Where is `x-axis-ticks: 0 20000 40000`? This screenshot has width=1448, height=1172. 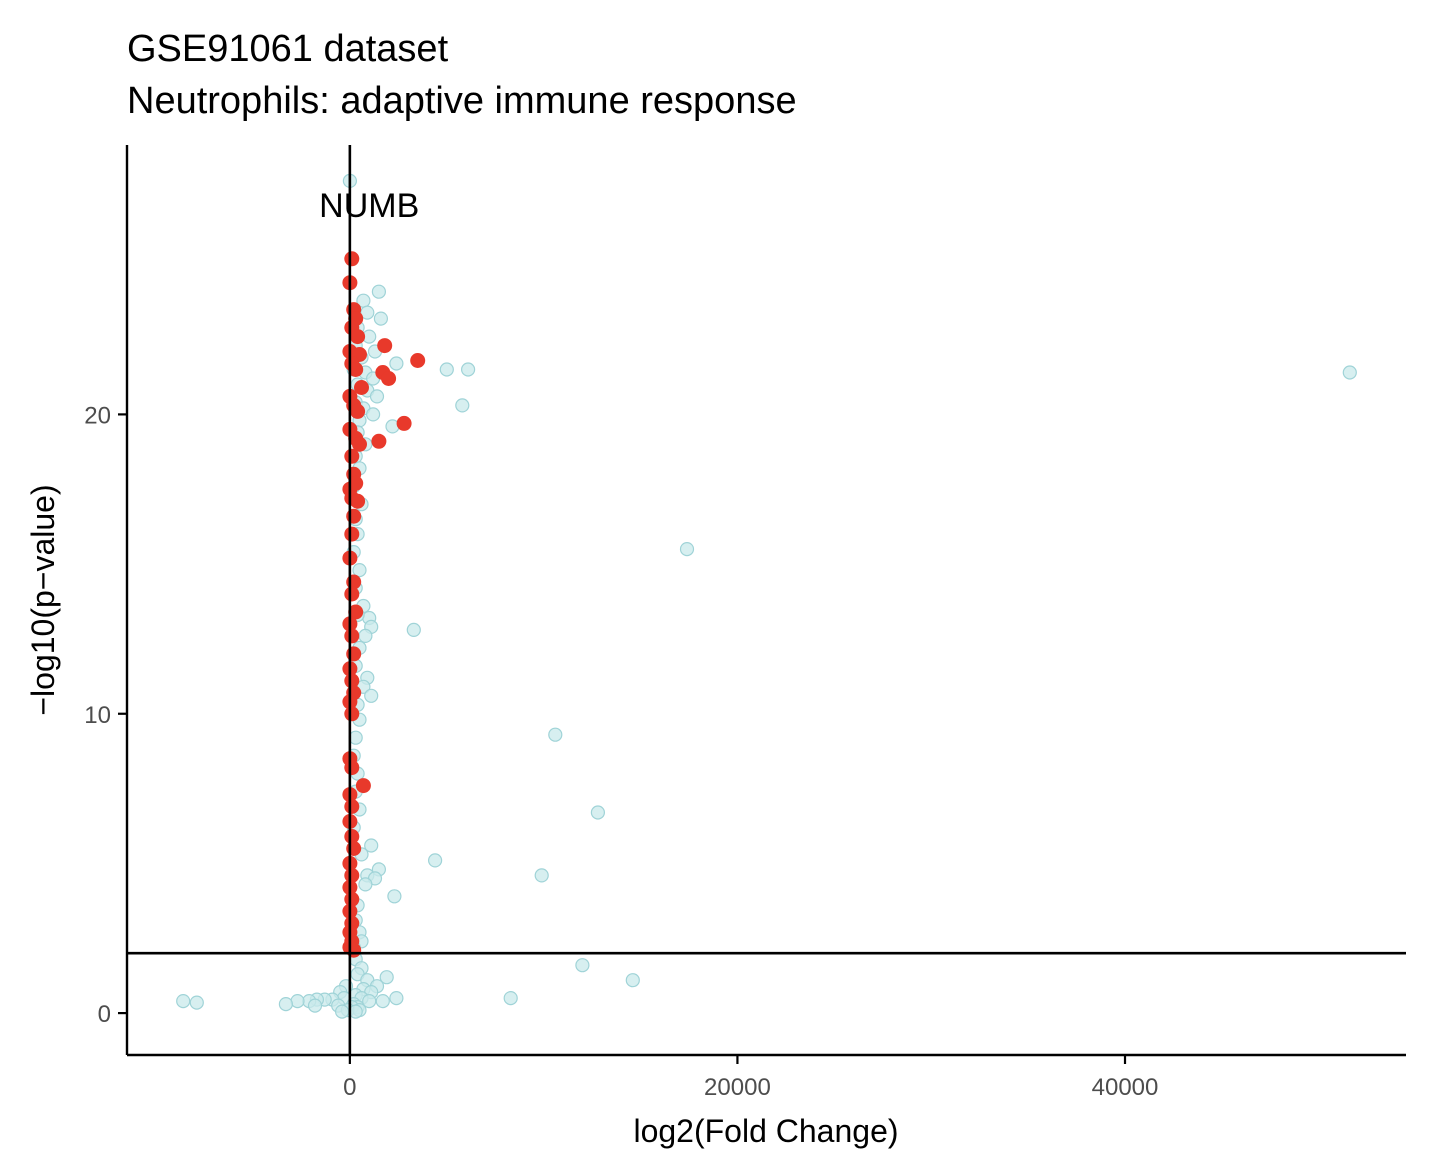 x-axis-ticks: 0 20000 40000 is located at coordinates (750, 1078).